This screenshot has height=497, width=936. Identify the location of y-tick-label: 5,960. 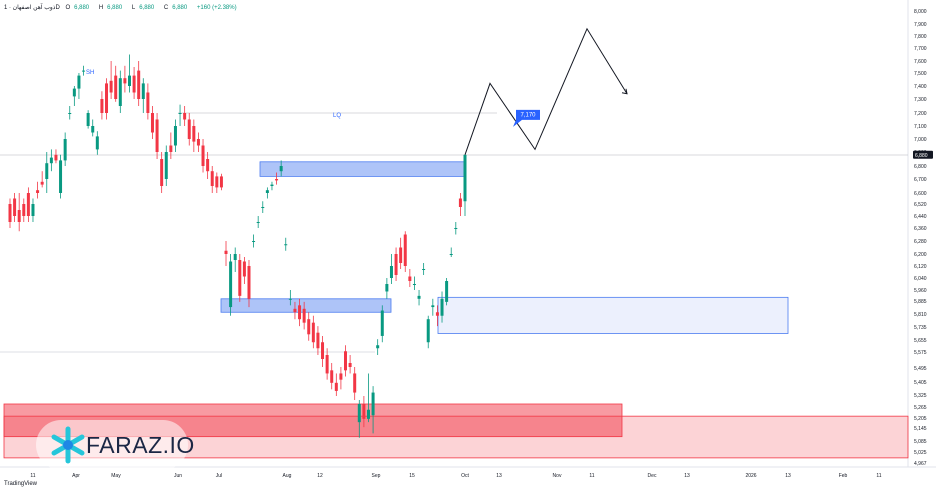
(920, 291).